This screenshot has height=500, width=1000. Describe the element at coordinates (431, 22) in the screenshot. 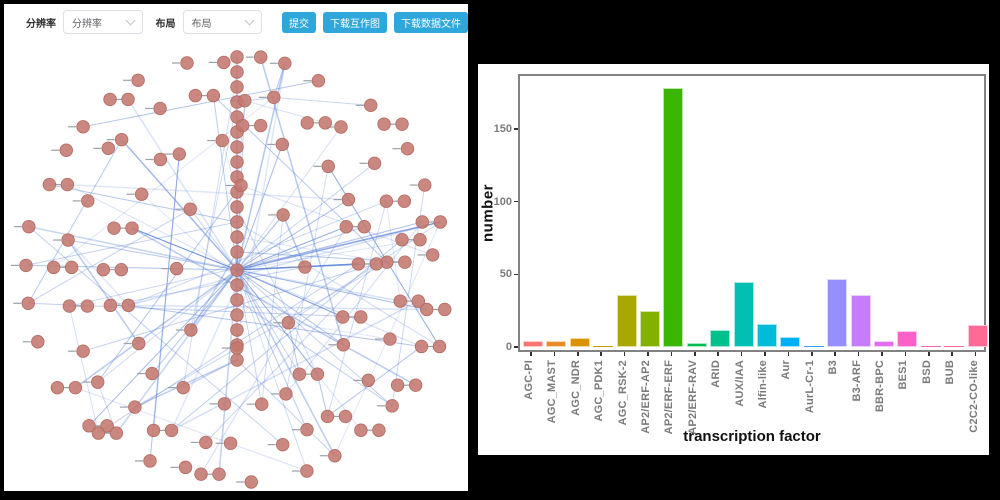

I see `download-data-file-button: 下载数据文件` at that location.